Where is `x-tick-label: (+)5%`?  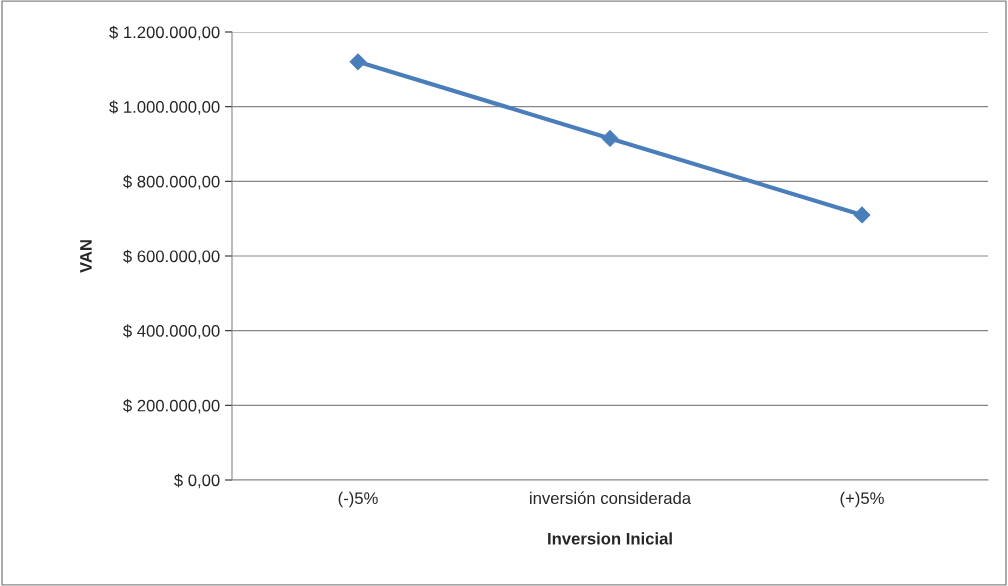 x-tick-label: (+)5% is located at coordinates (862, 499).